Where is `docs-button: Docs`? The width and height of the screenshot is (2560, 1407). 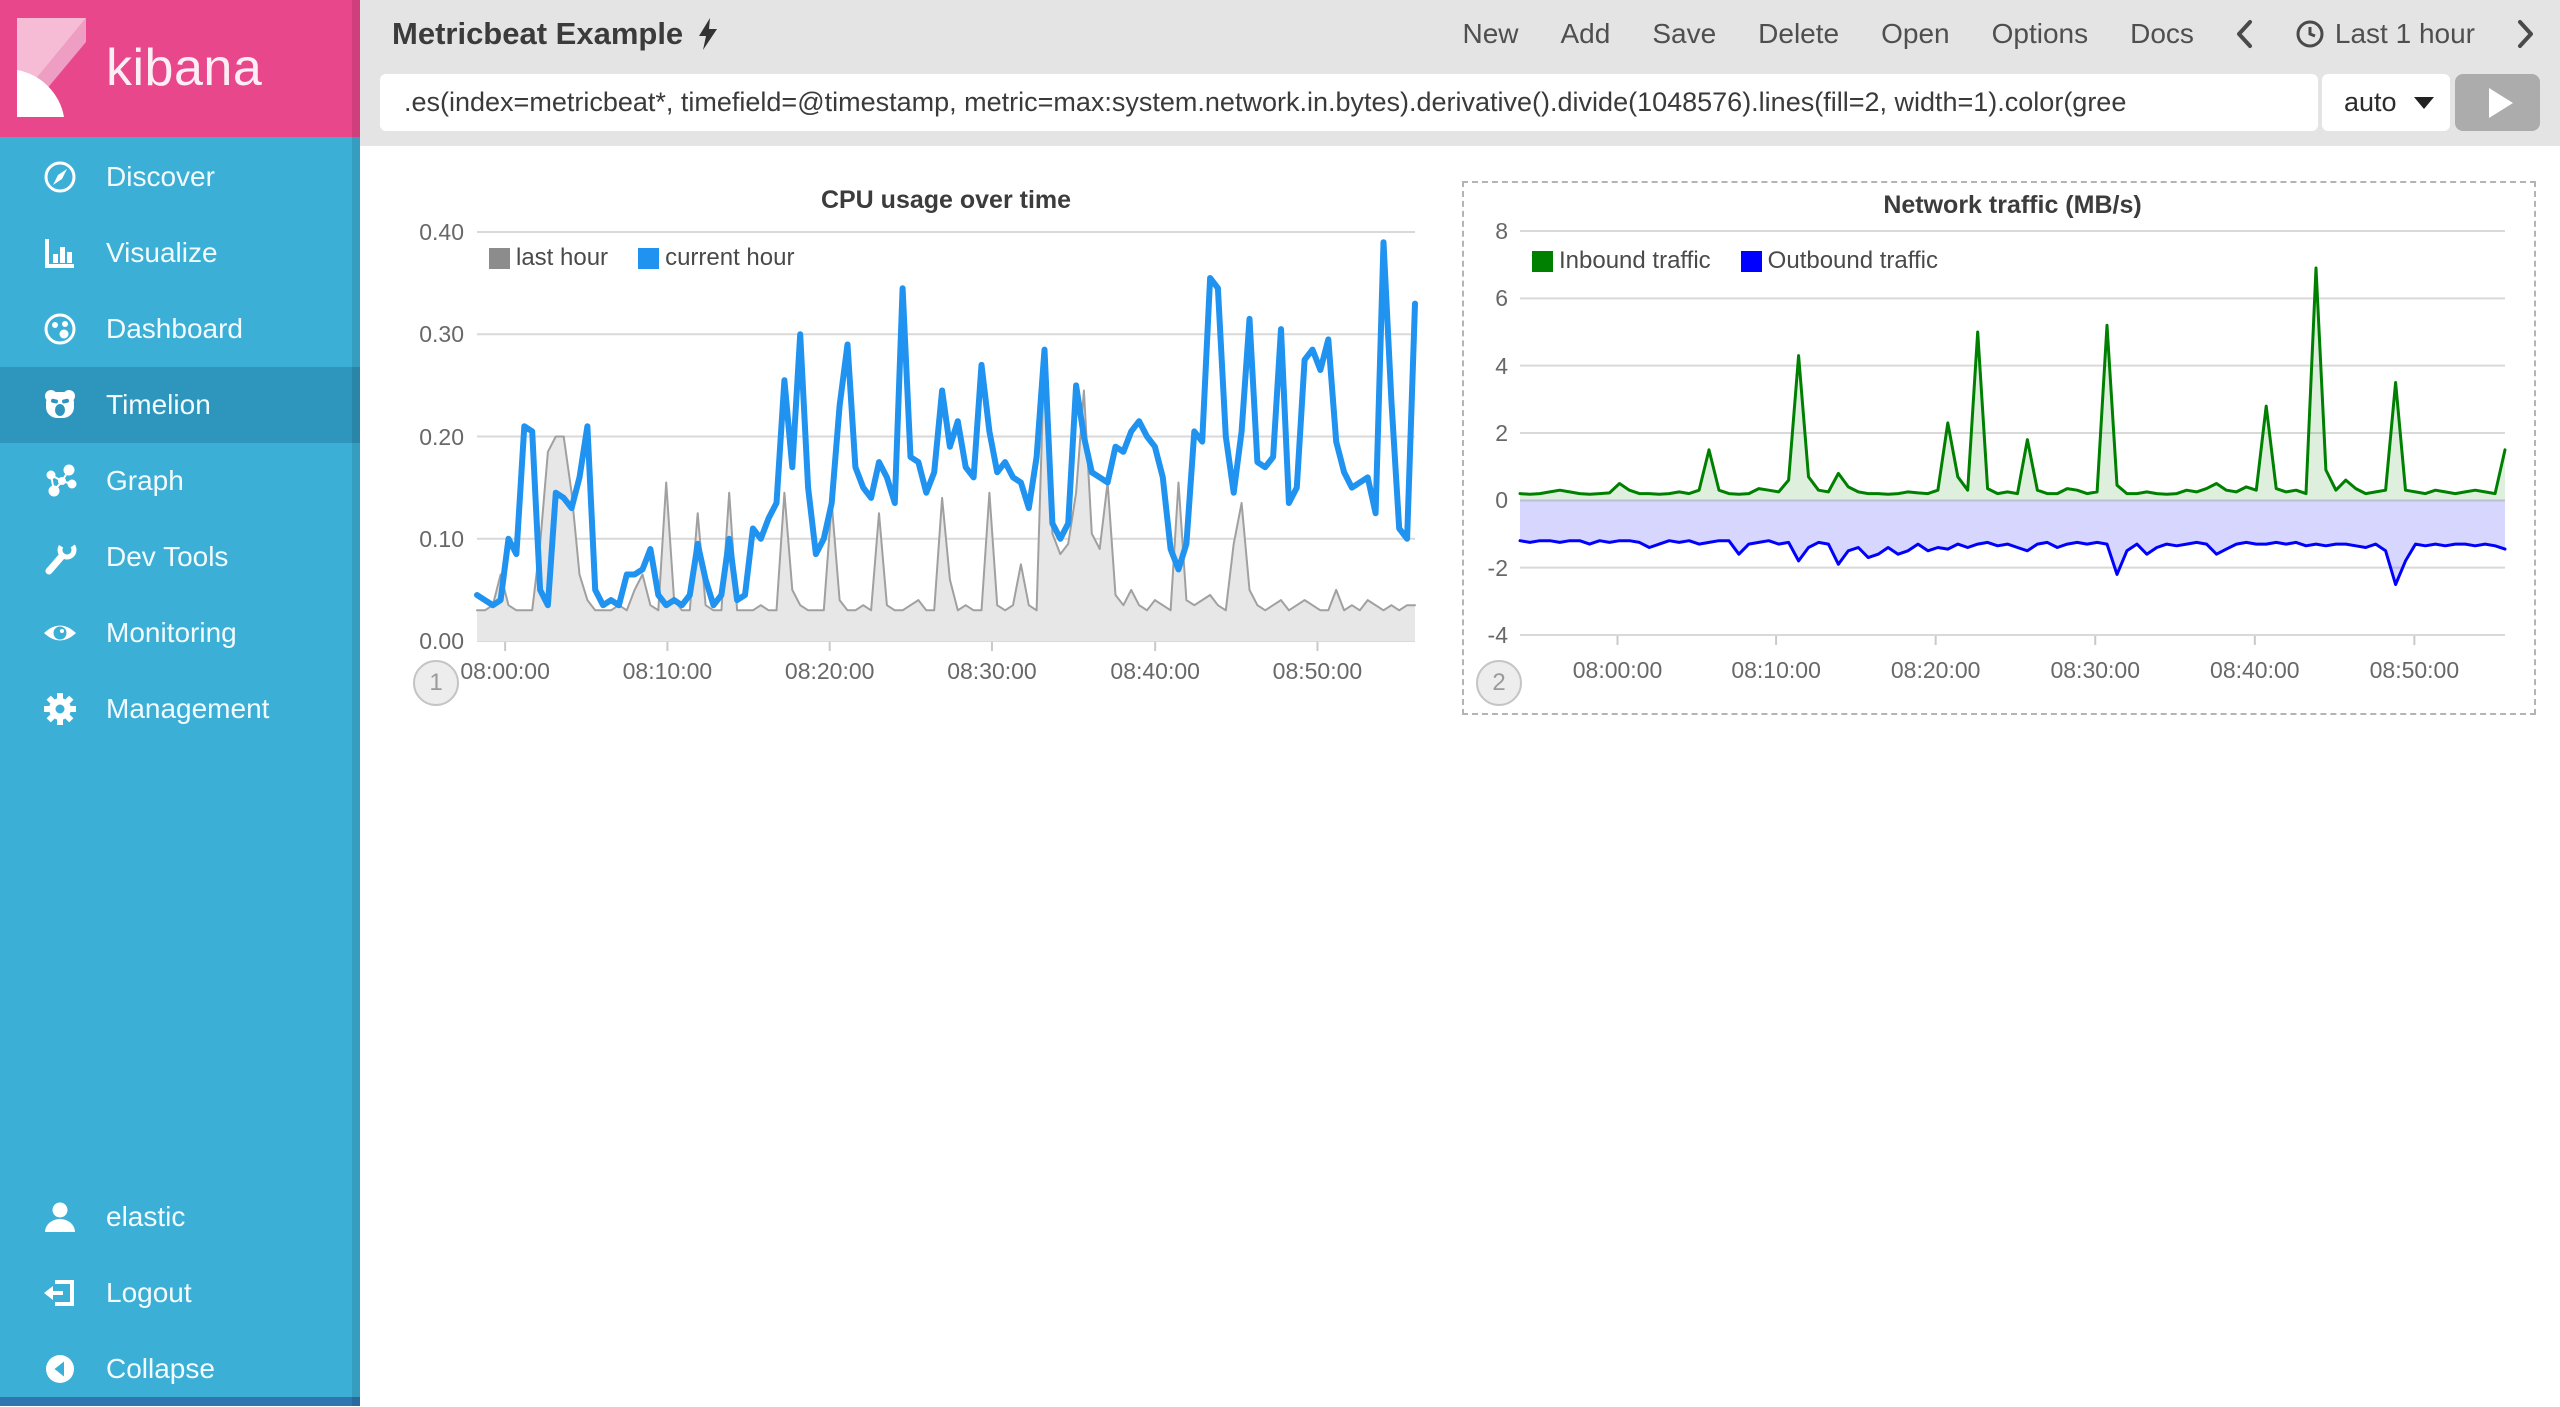
docs-button: Docs is located at coordinates (2162, 33).